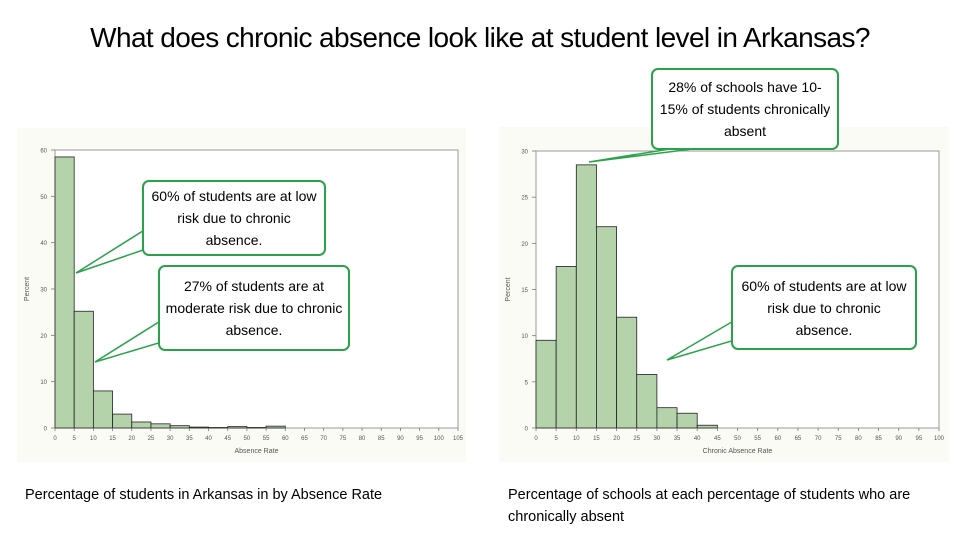  I want to click on left-chart-xtick-label-5: 25, so click(151, 439).